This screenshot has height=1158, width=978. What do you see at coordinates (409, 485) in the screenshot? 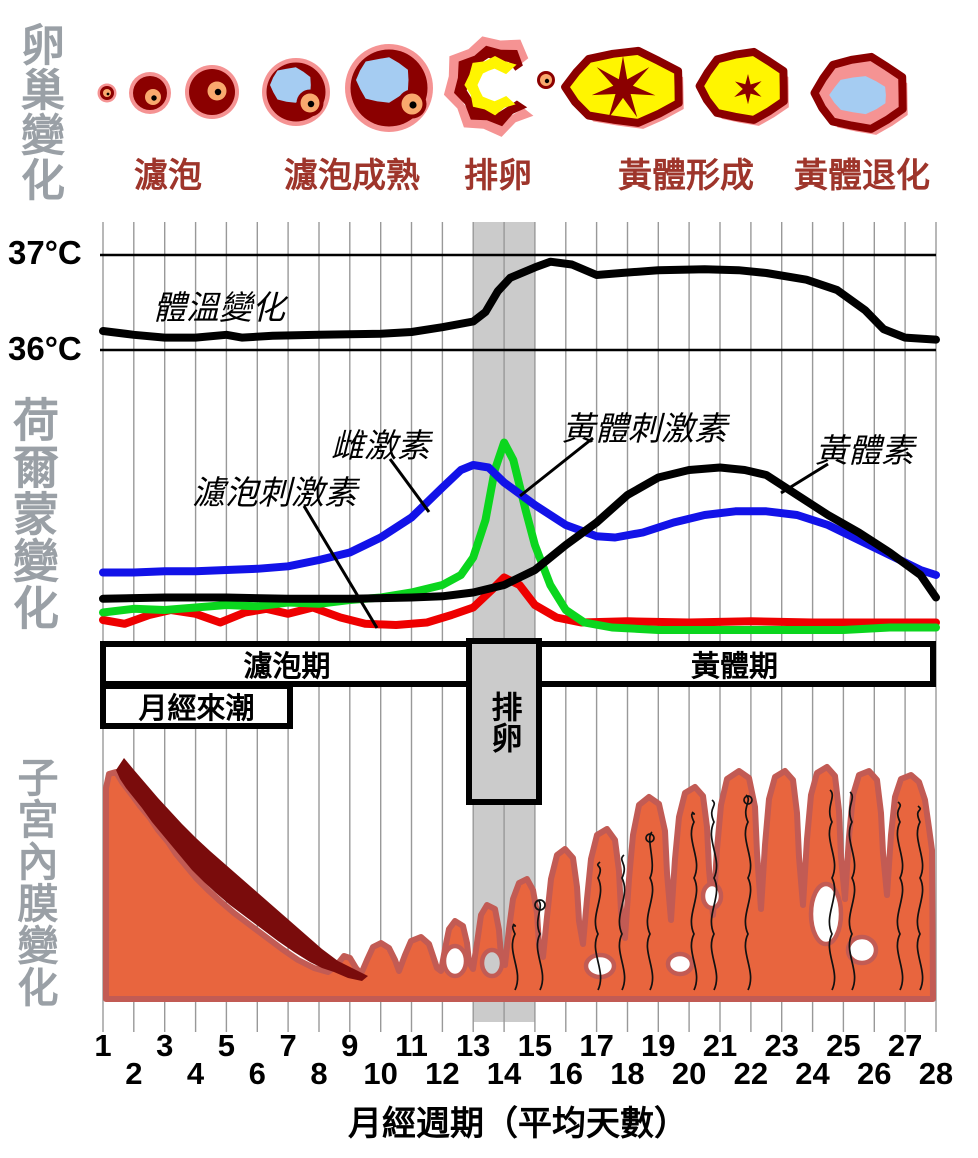
I see `estrogen-leader-line` at bounding box center [409, 485].